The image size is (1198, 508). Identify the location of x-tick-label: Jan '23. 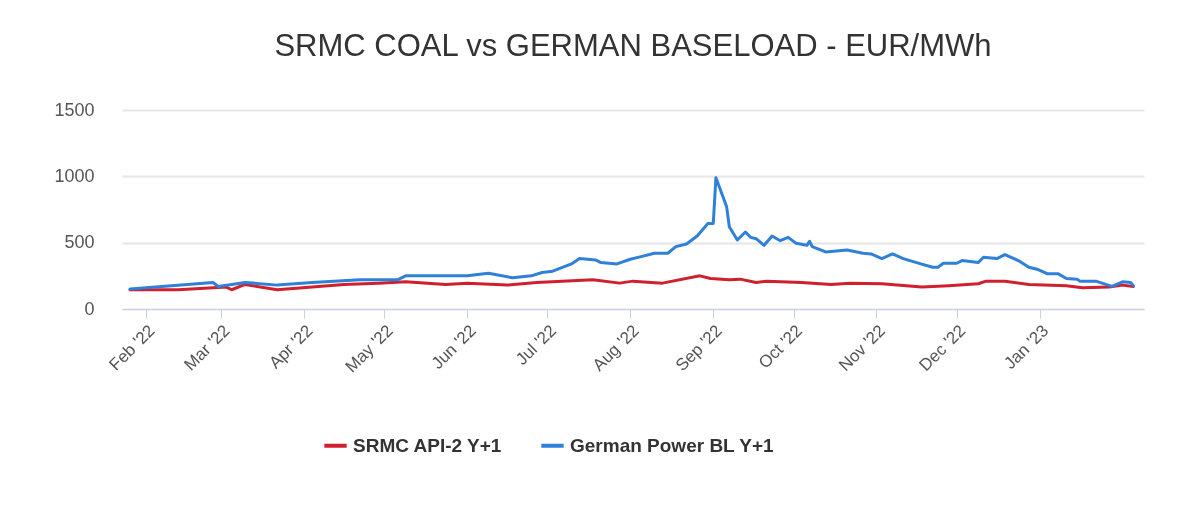
(1026, 347).